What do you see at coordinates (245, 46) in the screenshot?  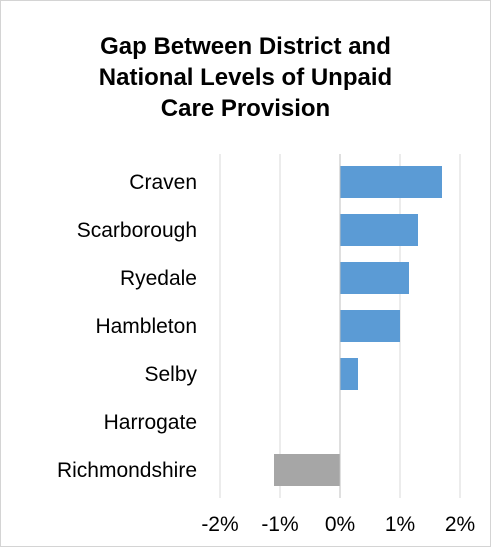 I see `chart-title-line-1: Gap Between District and` at bounding box center [245, 46].